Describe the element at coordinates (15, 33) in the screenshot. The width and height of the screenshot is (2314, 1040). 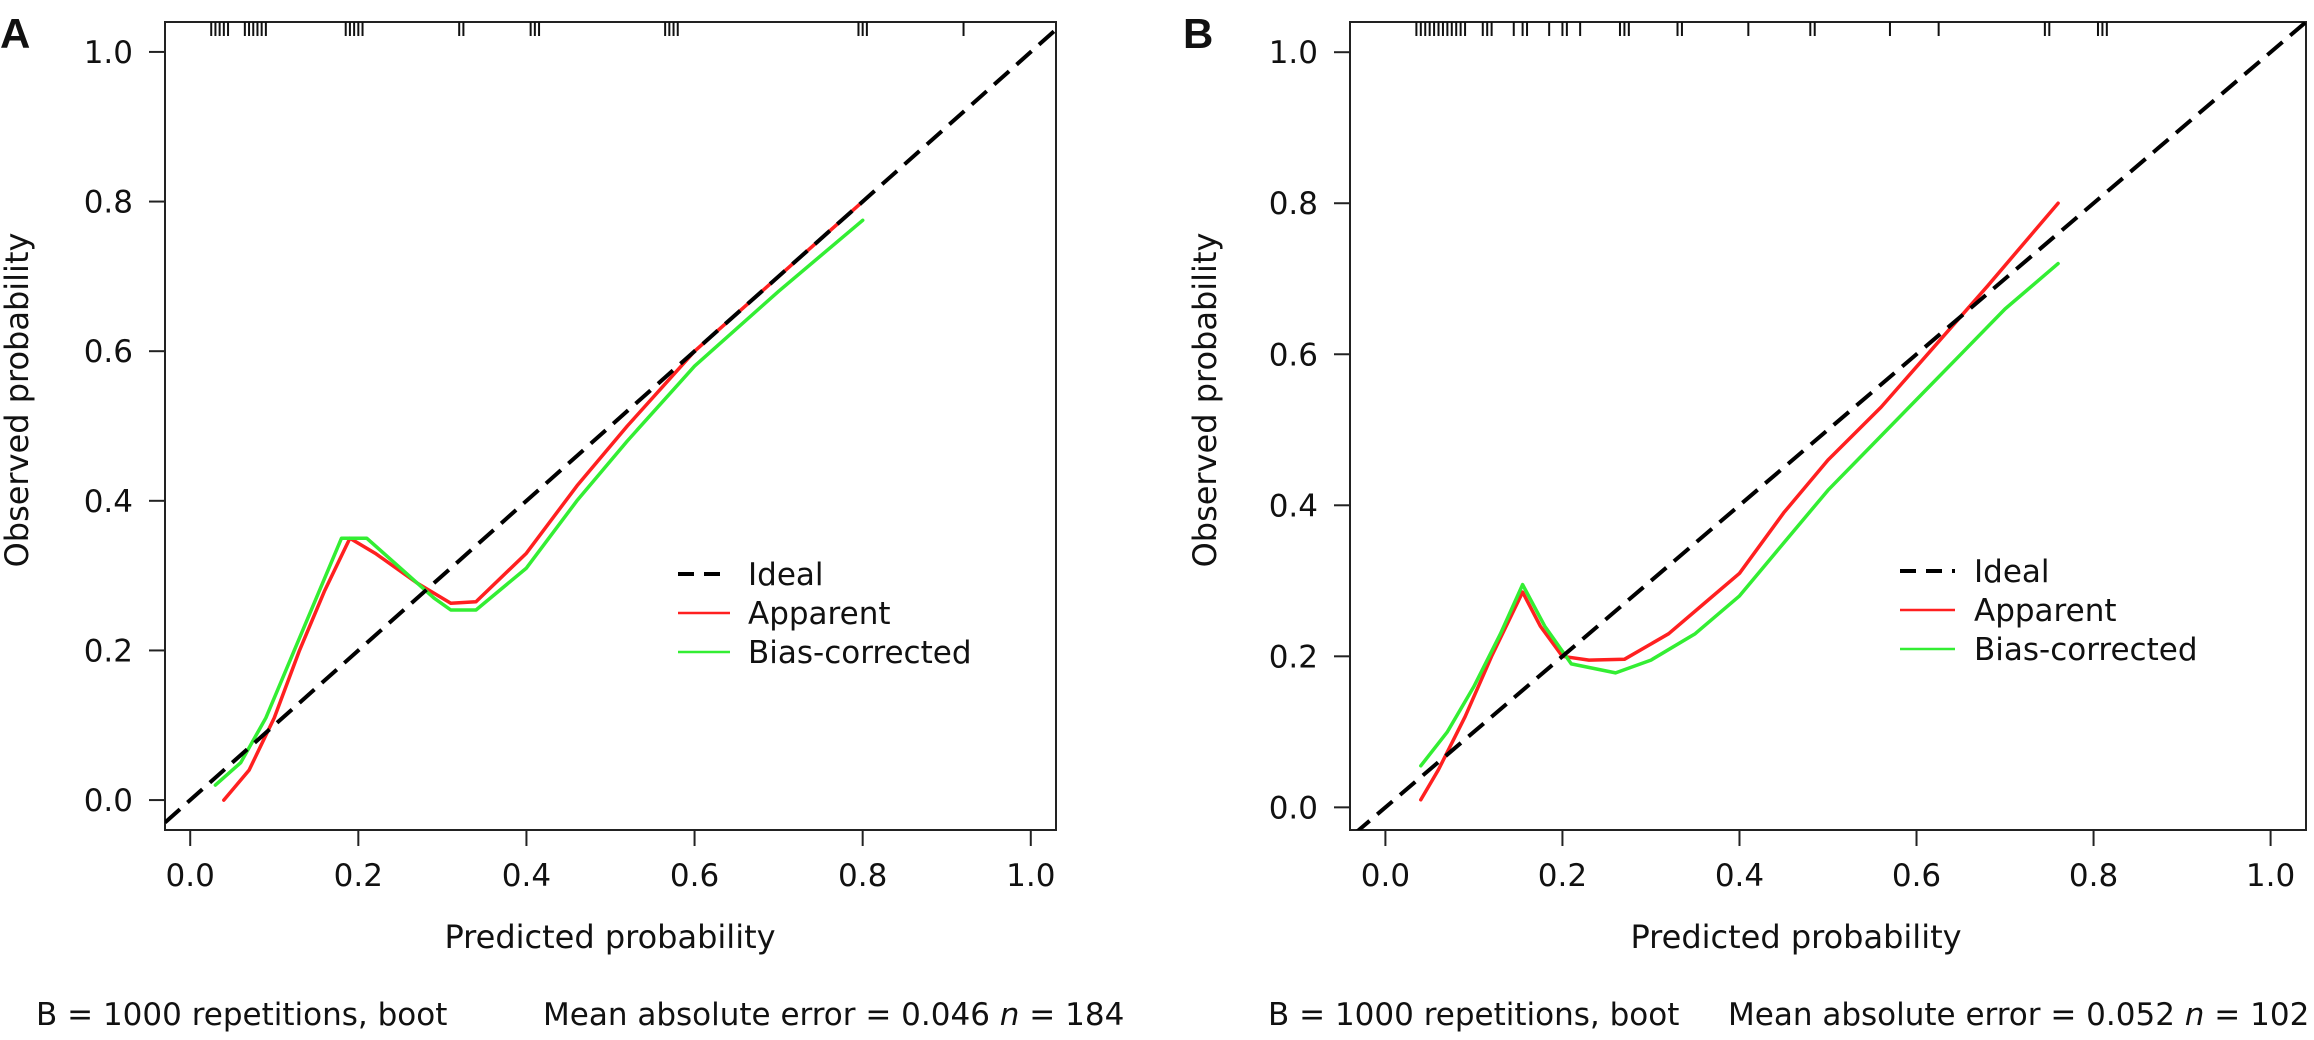
I see `panel-label: A` at that location.